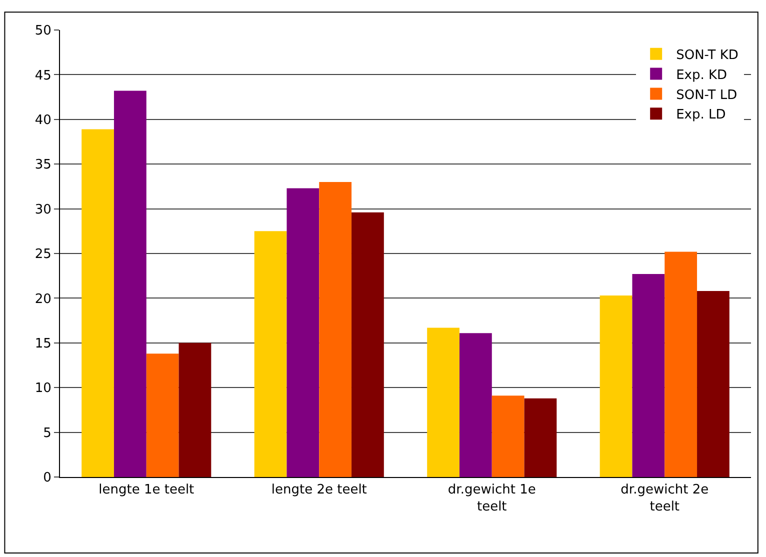 The width and height of the screenshot is (766, 557). Describe the element at coordinates (47, 433) in the screenshot. I see `y-tick-label: 5` at that location.